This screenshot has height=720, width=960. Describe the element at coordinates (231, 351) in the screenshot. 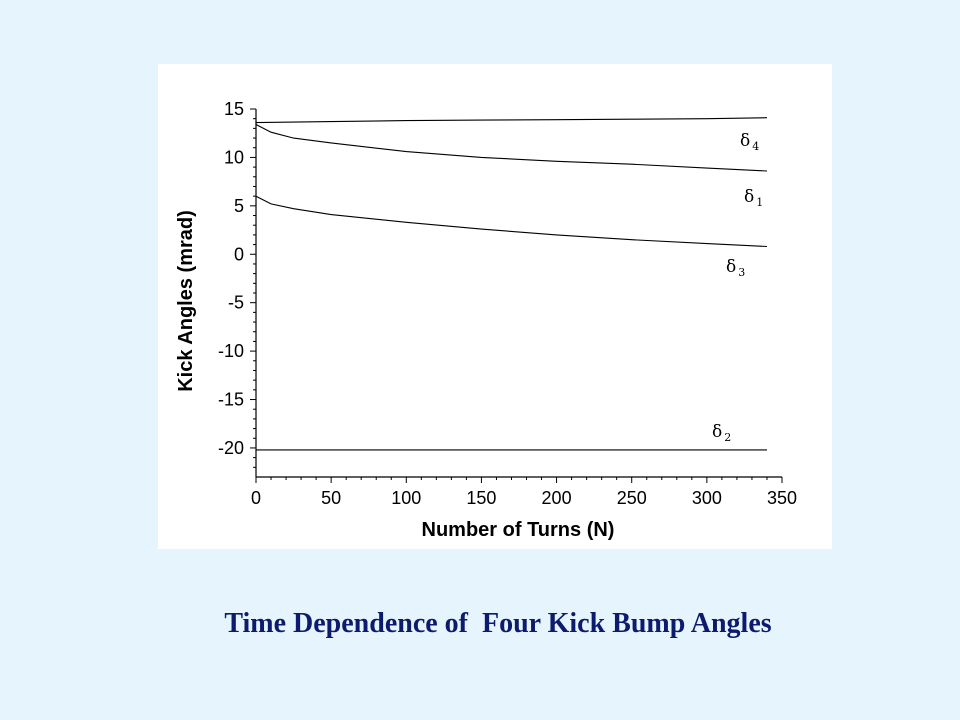

I see `y-tick-label: -10` at that location.